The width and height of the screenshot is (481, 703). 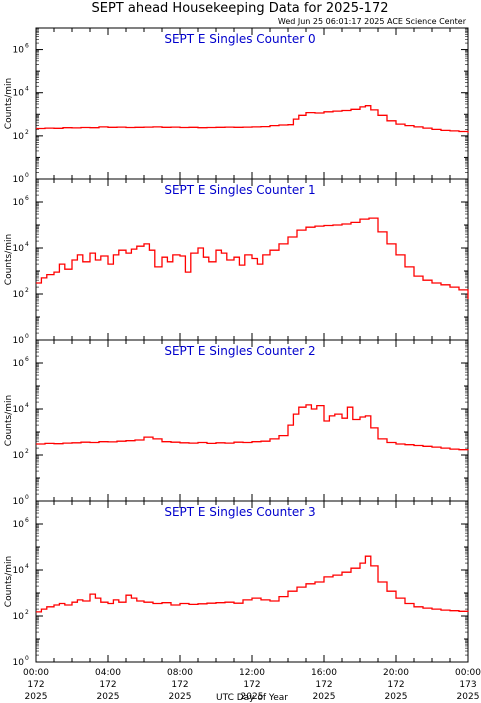 What do you see at coordinates (252, 673) in the screenshot?
I see `x-tick-label: 12:00` at bounding box center [252, 673].